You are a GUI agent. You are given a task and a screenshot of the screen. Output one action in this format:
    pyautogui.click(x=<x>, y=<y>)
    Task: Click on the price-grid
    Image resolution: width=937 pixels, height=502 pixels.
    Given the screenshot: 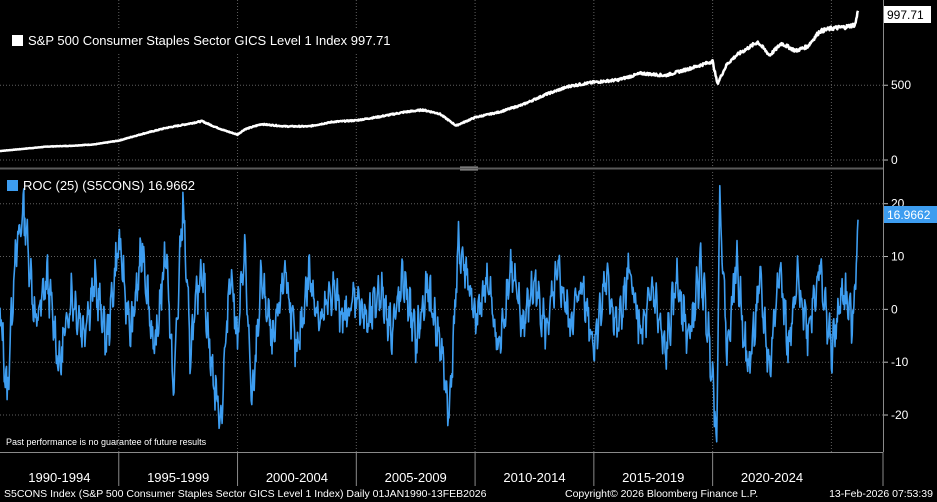 What is the action you would take?
    pyautogui.click(x=441, y=122)
    